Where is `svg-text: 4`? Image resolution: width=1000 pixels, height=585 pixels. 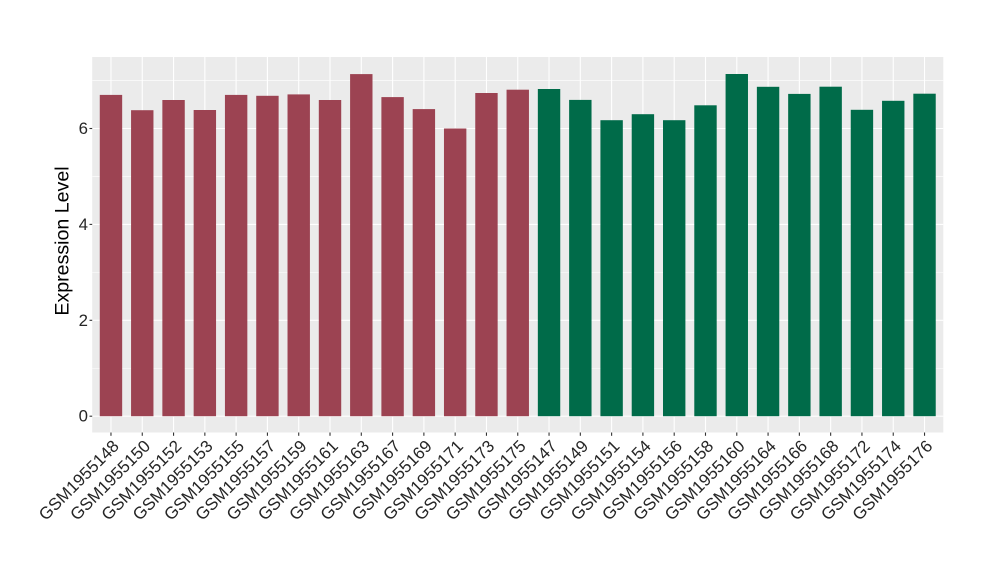 svg-text: 4 is located at coordinates (83, 224).